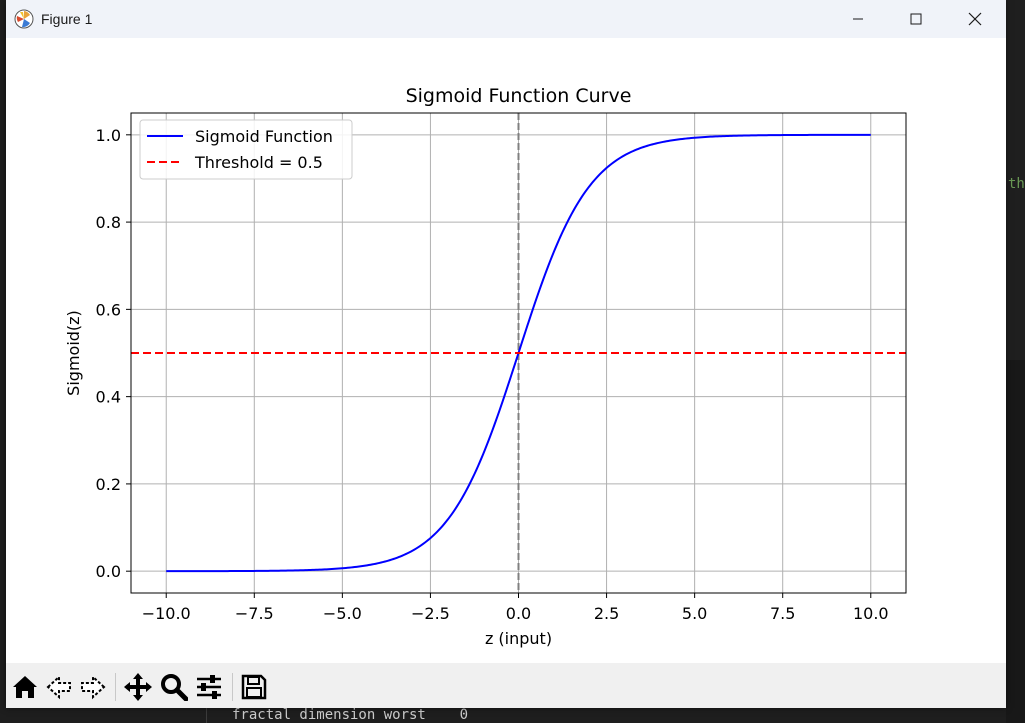 The height and width of the screenshot is (723, 1025). I want to click on home-icon, so click(25, 687).